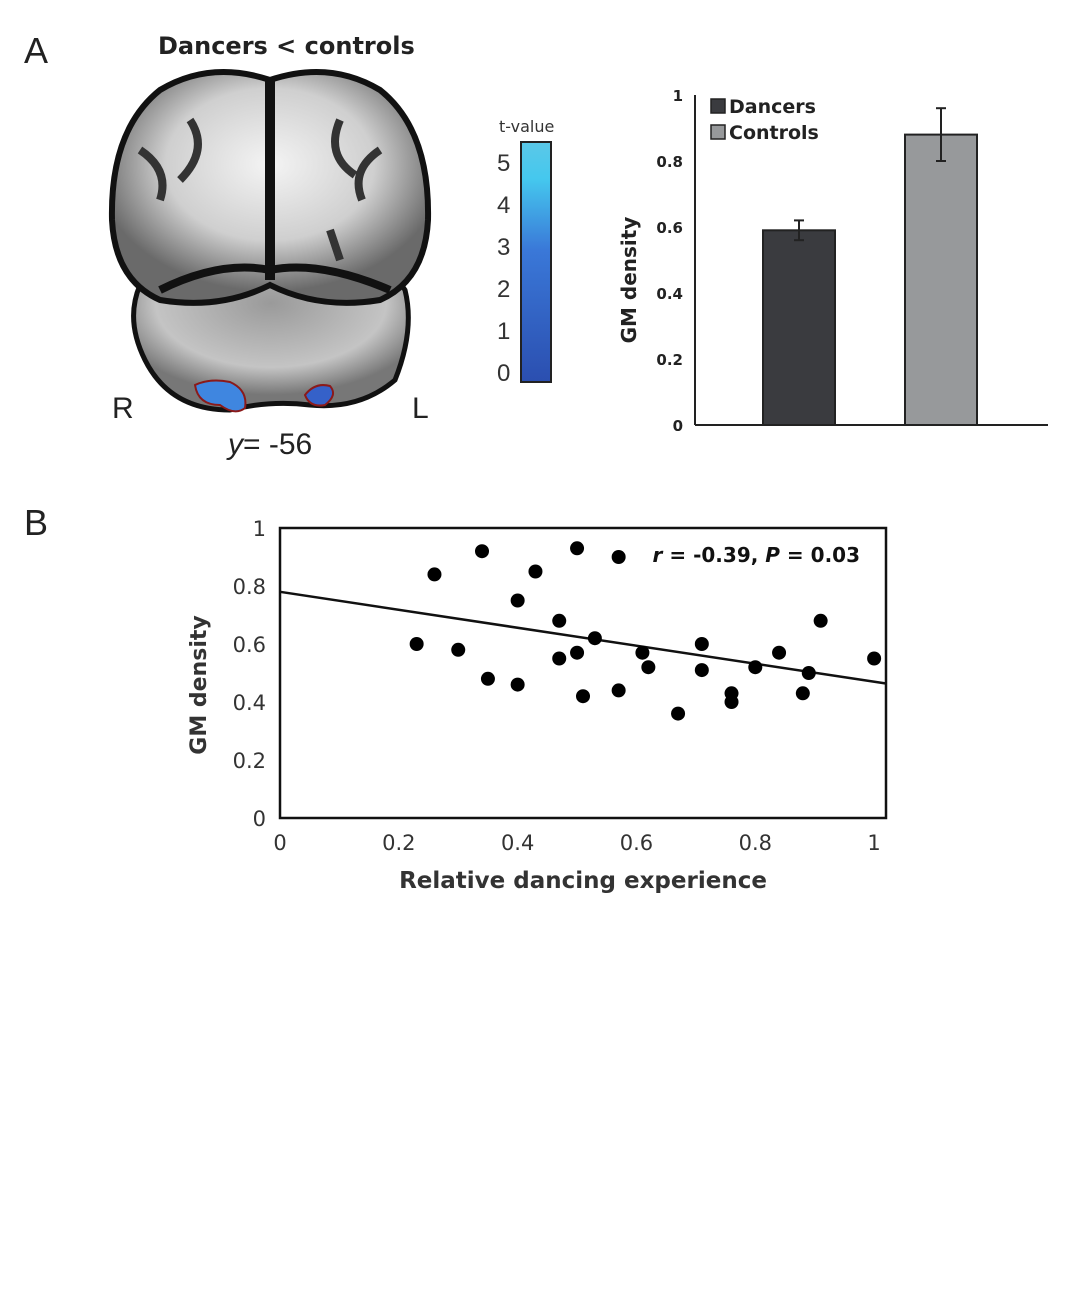 The height and width of the screenshot is (1292, 1076). Describe the element at coordinates (799, 327) in the screenshot. I see `bar-dancers` at that location.